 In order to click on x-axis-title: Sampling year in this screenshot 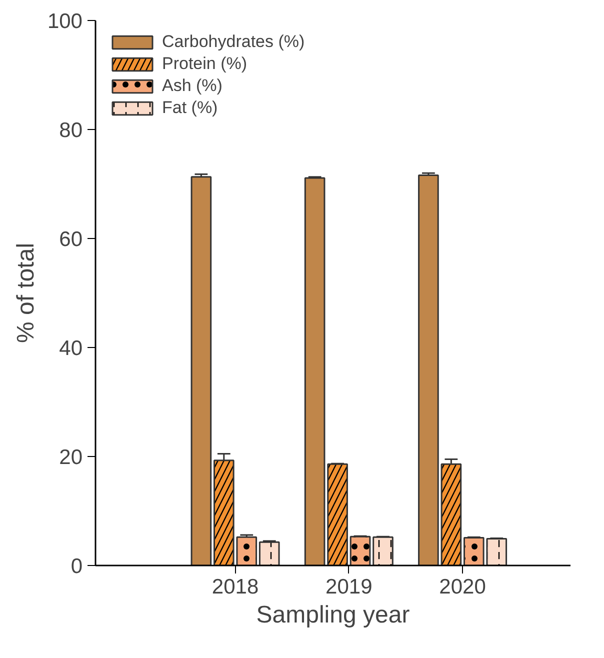, I will do `click(333, 615)`.